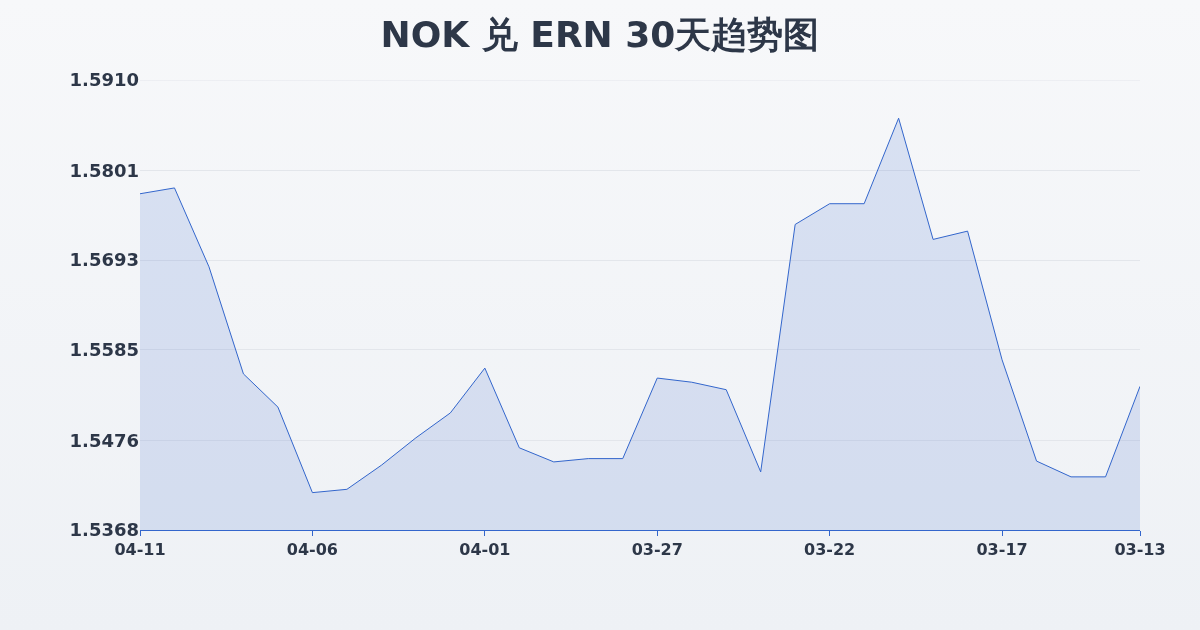 Image resolution: width=1200 pixels, height=630 pixels. Describe the element at coordinates (104, 80) in the screenshot. I see `y-tick-label: 1.5910` at that location.